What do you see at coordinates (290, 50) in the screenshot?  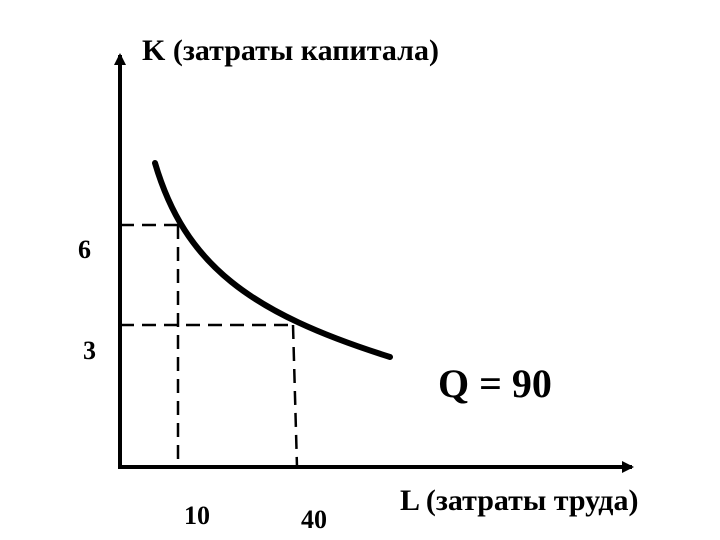 I see `y-axis-label: K (затраты капитала)` at bounding box center [290, 50].